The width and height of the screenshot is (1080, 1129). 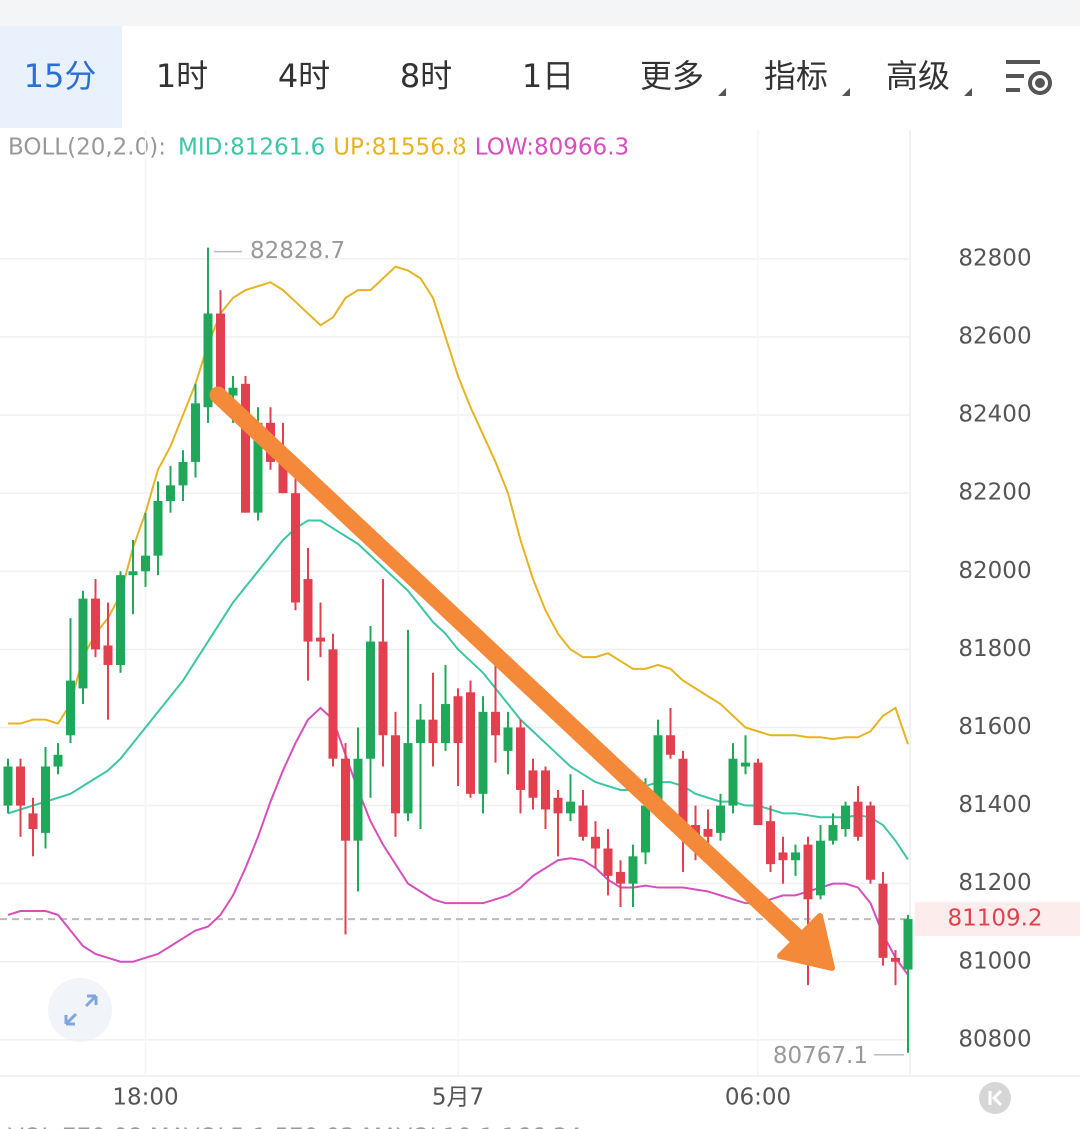 What do you see at coordinates (672, 76) in the screenshot?
I see `tab: 更多` at bounding box center [672, 76].